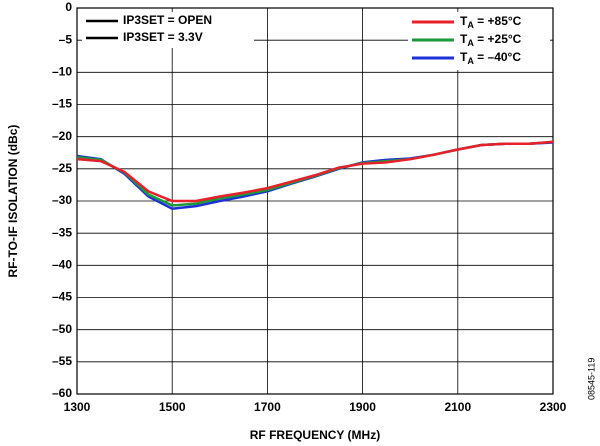 The image size is (600, 446). What do you see at coordinates (62, 72) in the screenshot?
I see `y-tick-label: –10` at bounding box center [62, 72].